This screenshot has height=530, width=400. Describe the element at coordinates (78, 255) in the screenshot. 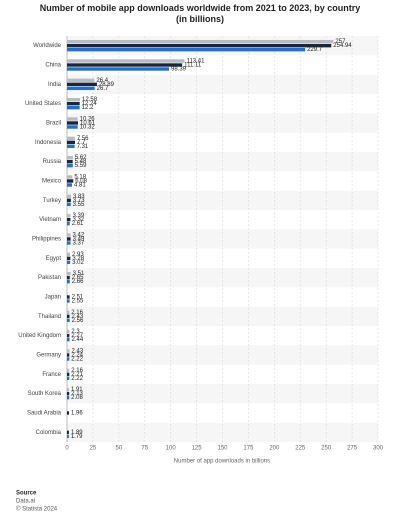

I see `value-label: 2.93` at that location.